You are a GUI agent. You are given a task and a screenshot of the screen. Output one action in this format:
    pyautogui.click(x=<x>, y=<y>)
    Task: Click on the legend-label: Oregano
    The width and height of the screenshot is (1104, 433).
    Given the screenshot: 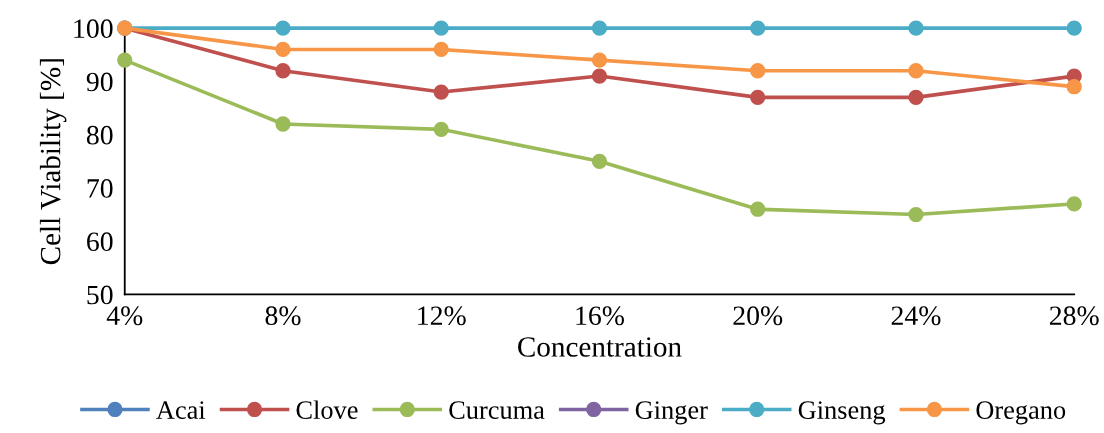 What is the action you would take?
    pyautogui.click(x=1021, y=413)
    